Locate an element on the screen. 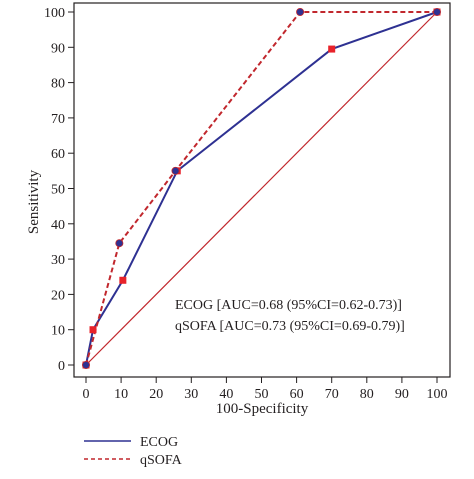 Image resolution: width=474 pixels, height=479 pixels. x-tick-label: 80 is located at coordinates (367, 394).